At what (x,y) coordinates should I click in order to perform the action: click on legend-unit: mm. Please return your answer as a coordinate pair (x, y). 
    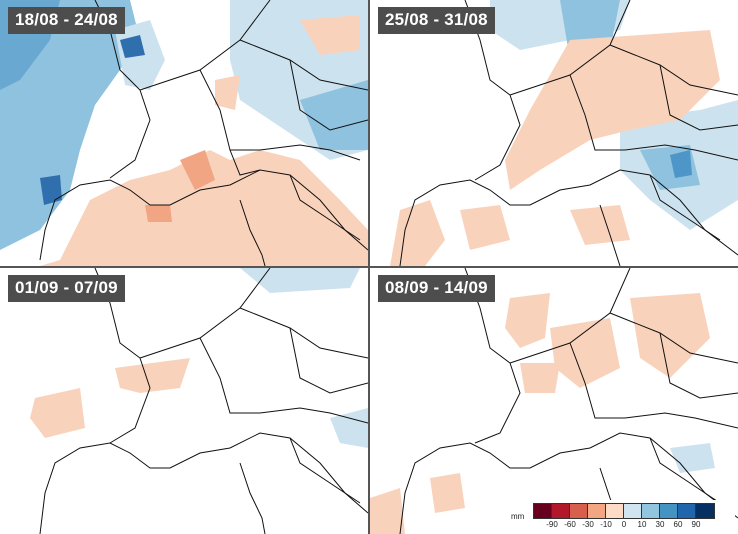
    Looking at the image, I should click on (518, 516).